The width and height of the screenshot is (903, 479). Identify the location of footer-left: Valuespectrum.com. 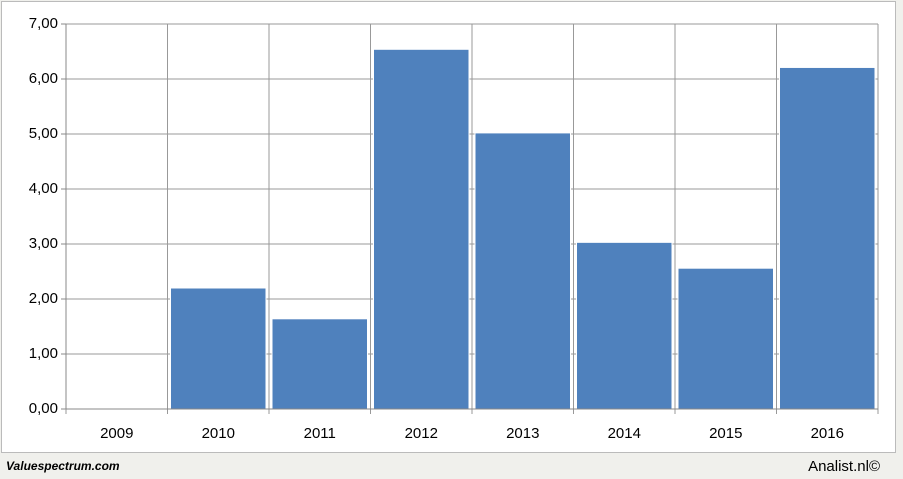
(63, 466).